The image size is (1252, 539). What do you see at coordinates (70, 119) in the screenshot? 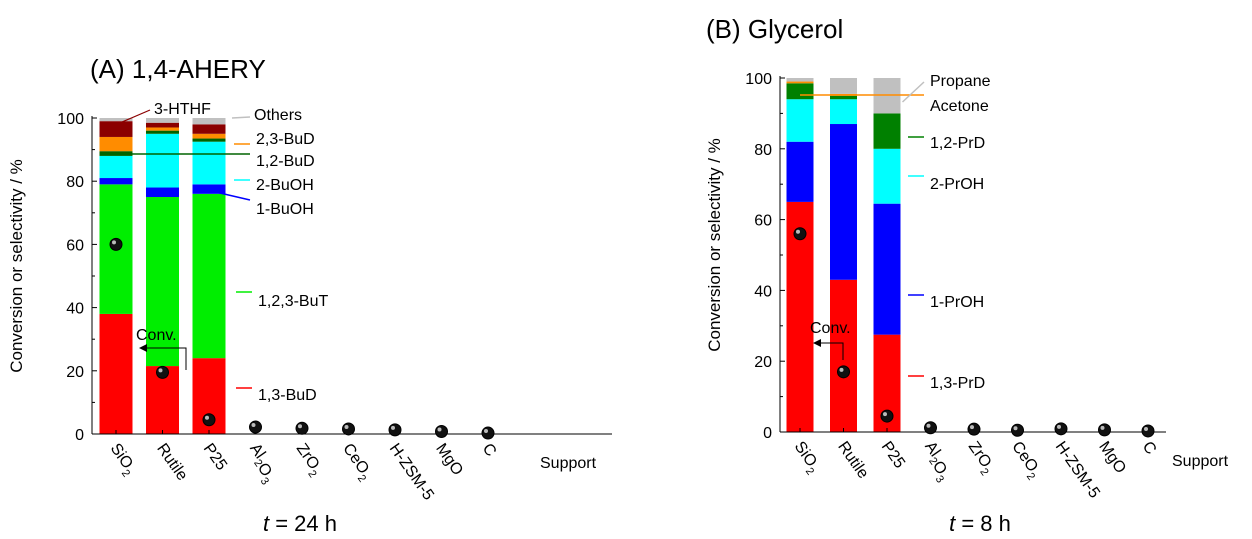
I see `y-tick-label: 100` at bounding box center [70, 119].